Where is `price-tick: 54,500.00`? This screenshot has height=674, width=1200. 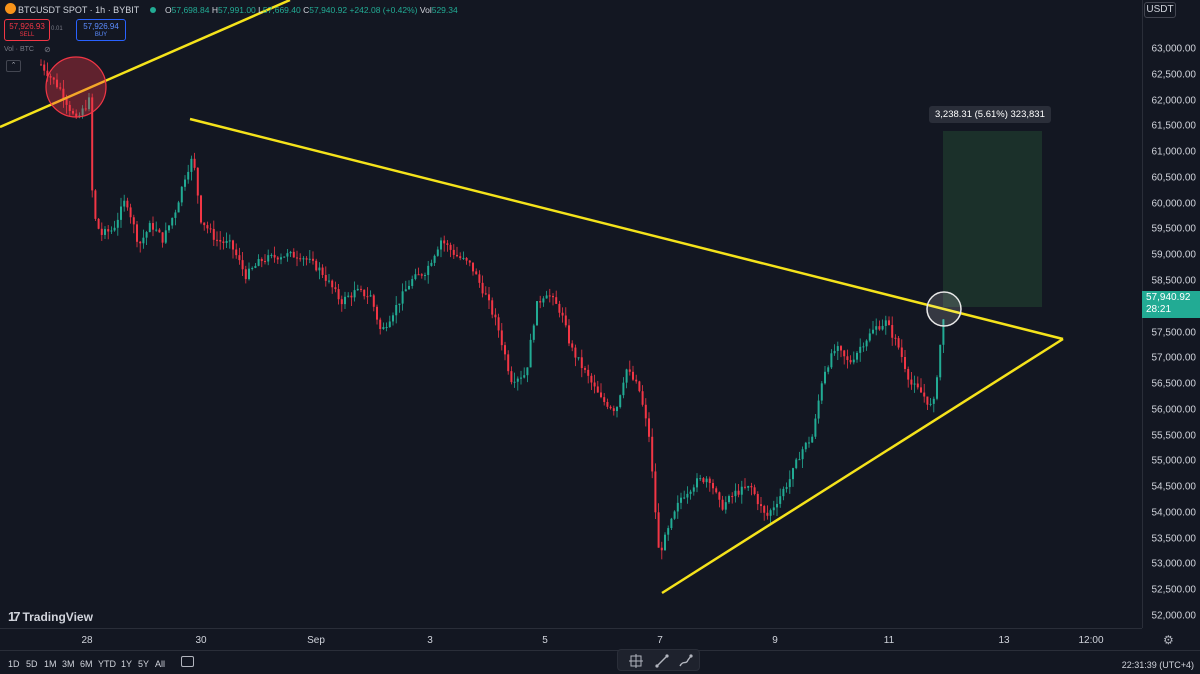
price-tick: 54,500.00 is located at coordinates (1174, 487).